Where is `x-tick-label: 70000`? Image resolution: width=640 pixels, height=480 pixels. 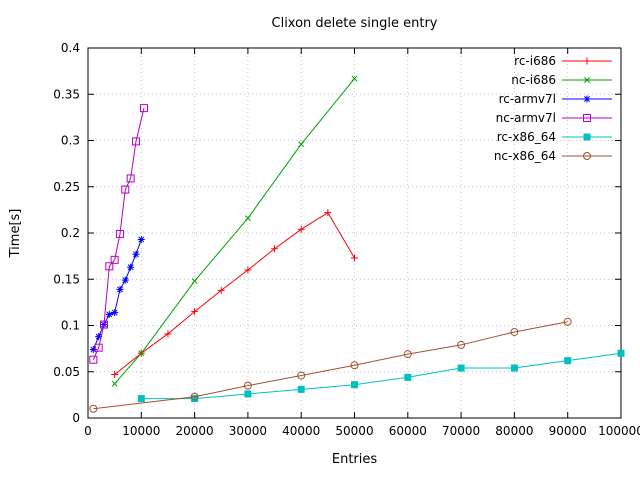
x-tick-label: 70000 is located at coordinates (461, 431).